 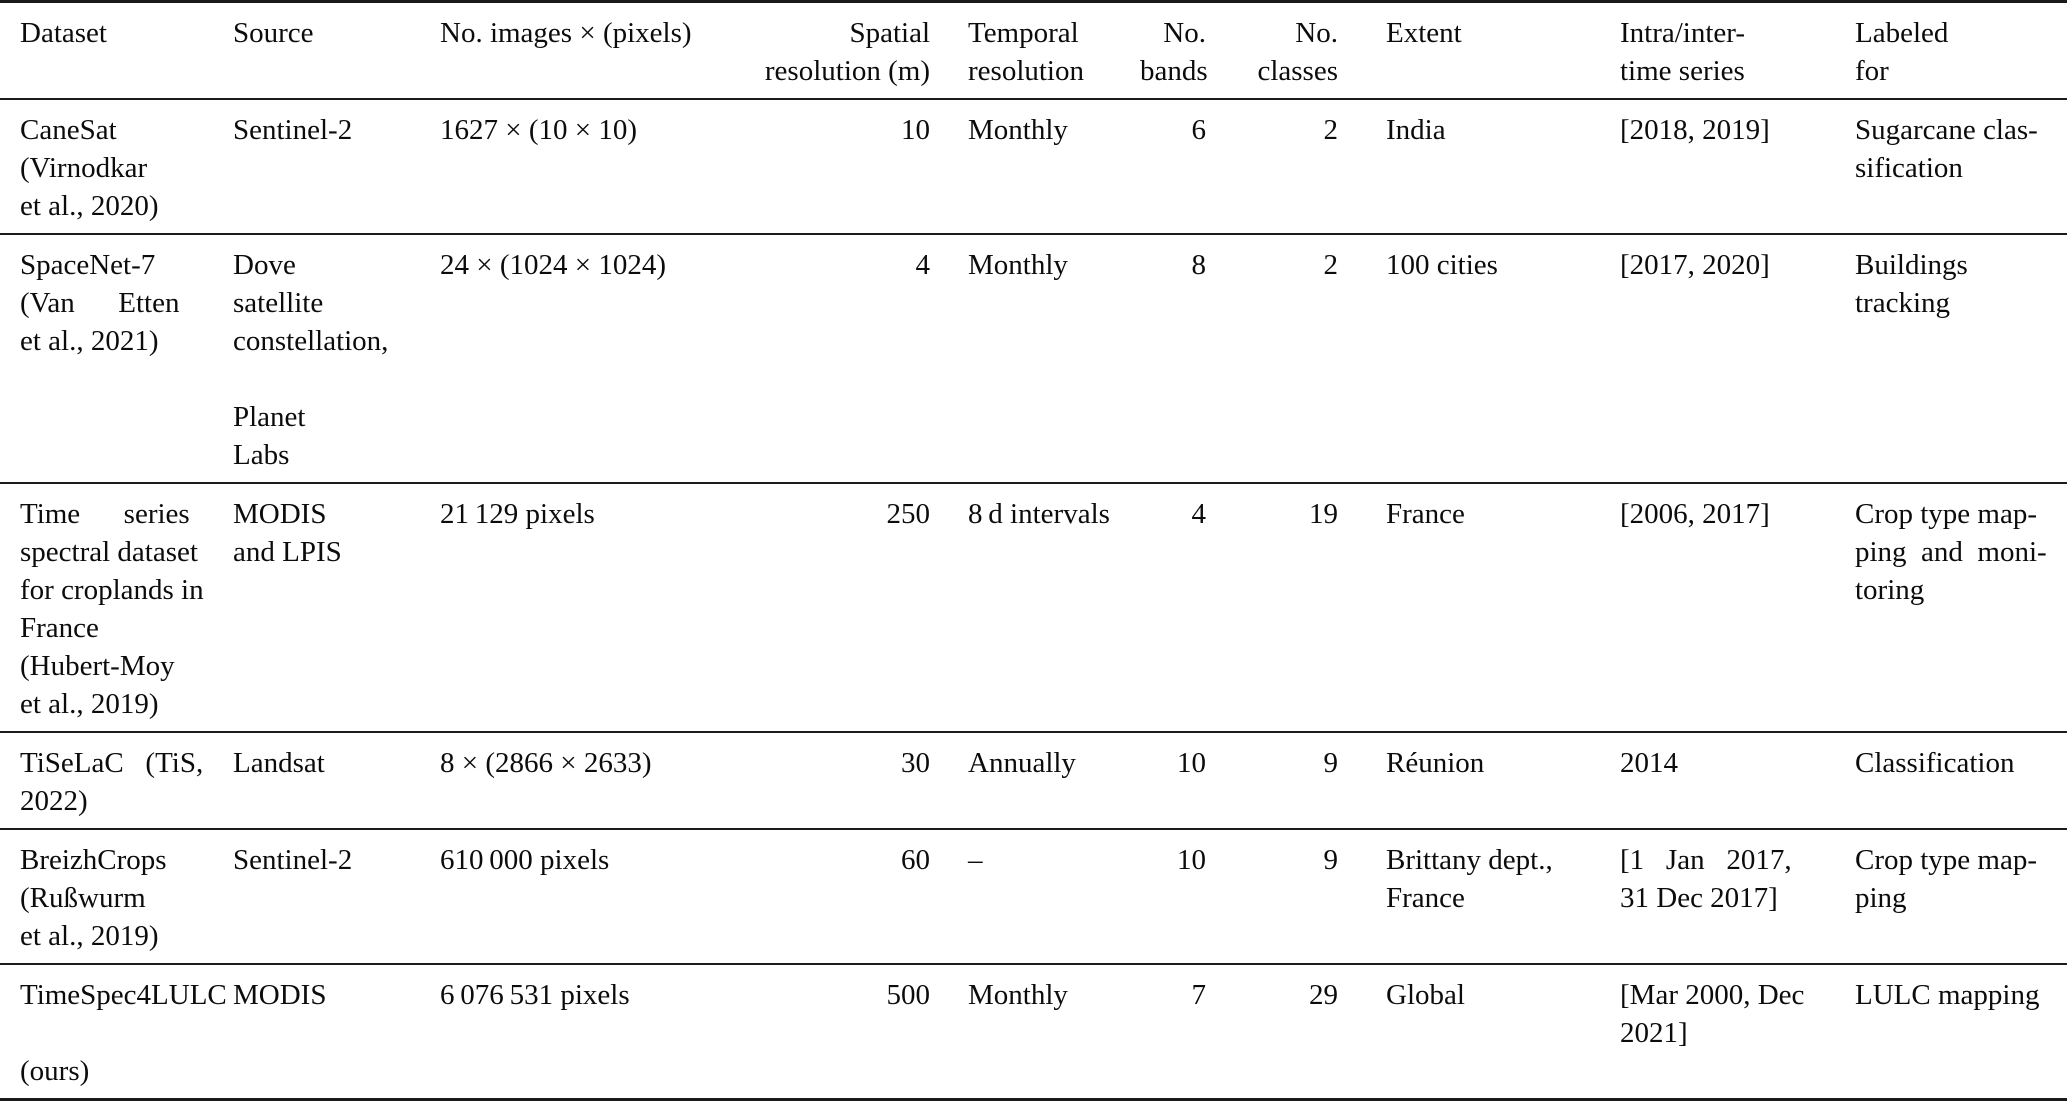 I want to click on col-header-source: Source, so click(x=273, y=33).